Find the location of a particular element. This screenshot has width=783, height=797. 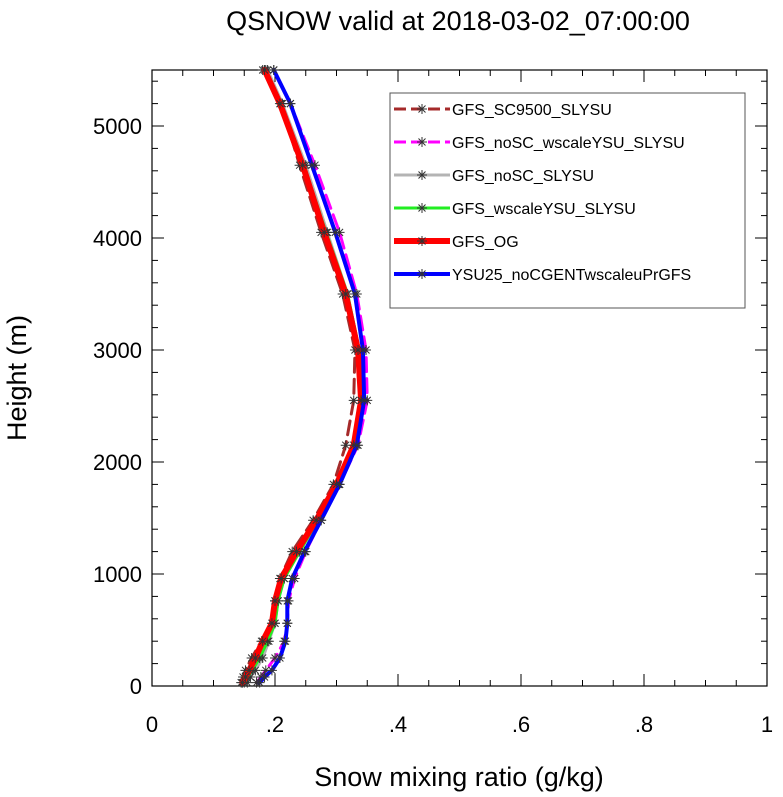

x-tick-label: 1 is located at coordinates (767, 724).